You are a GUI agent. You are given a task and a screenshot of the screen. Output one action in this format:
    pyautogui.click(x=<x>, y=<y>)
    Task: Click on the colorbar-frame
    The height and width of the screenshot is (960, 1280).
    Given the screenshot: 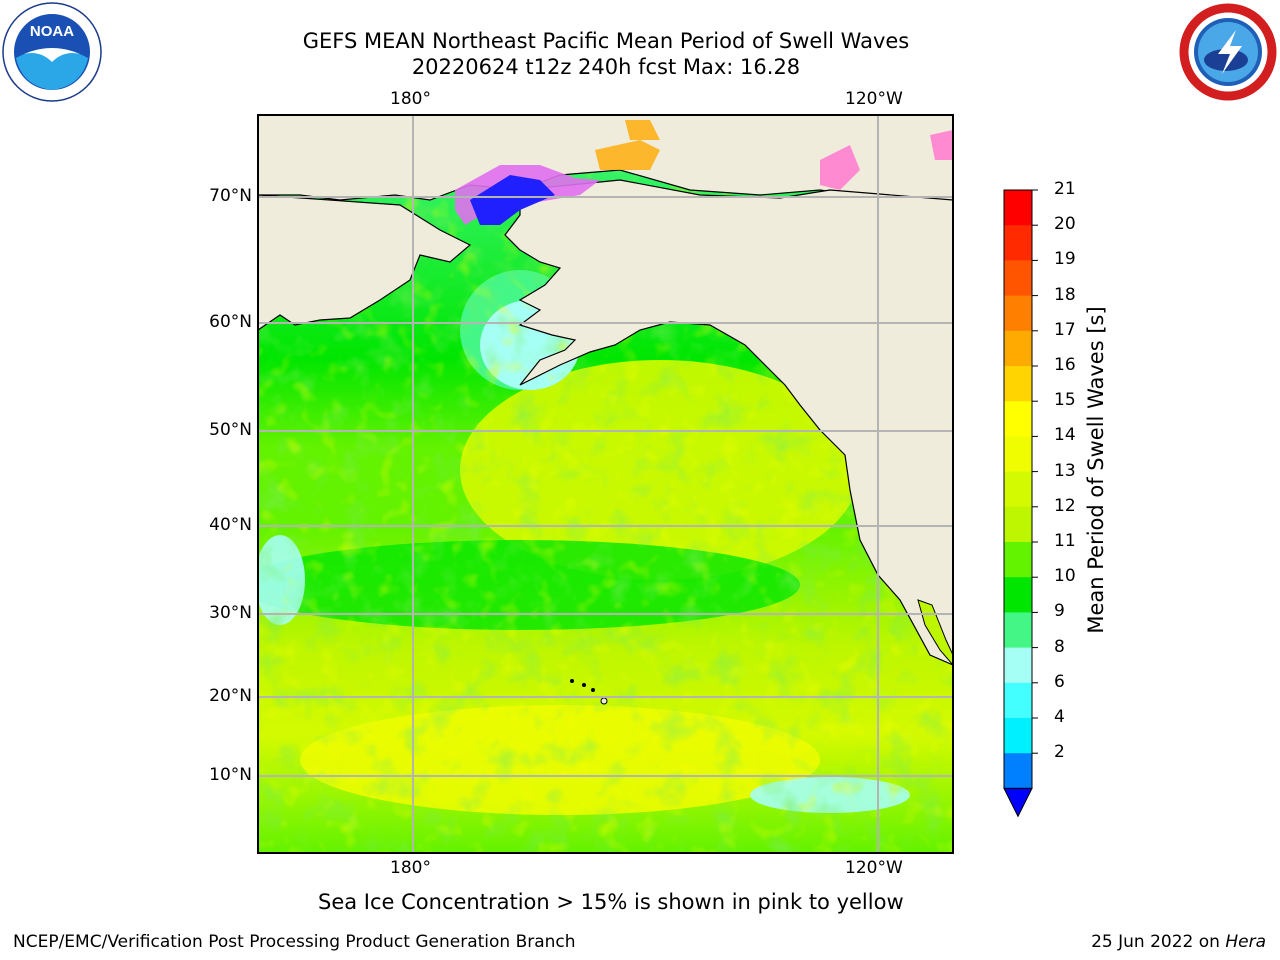 What is the action you would take?
    pyautogui.click(x=1018, y=489)
    